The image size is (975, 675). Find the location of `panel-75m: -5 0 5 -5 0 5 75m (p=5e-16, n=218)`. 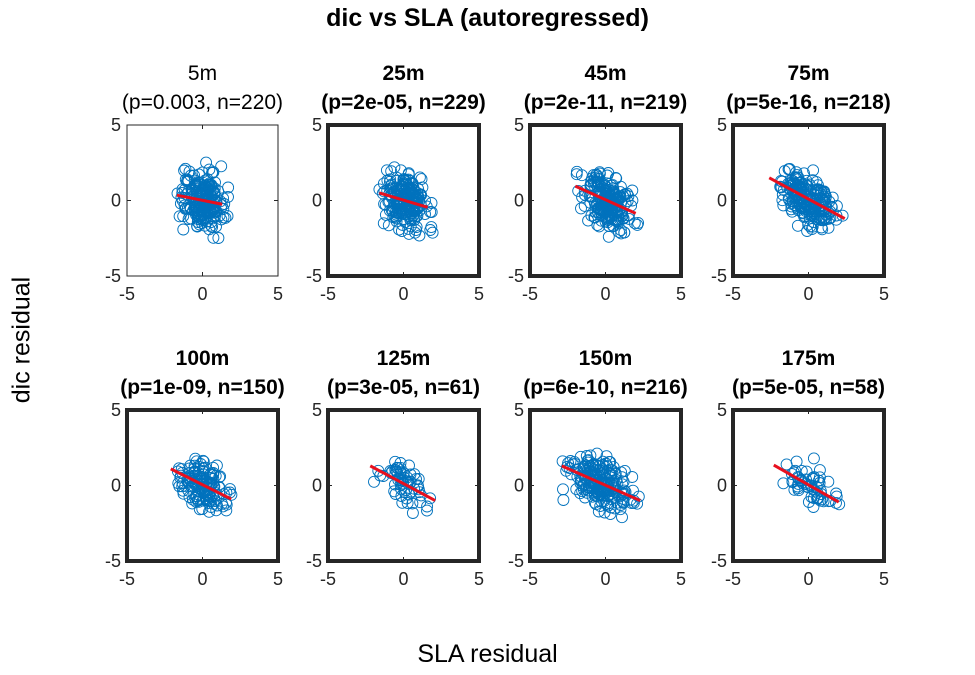

panel-75m: -5 0 5 -5 0 5 75m (p=5e-16, n=218) is located at coordinates (801, 183).